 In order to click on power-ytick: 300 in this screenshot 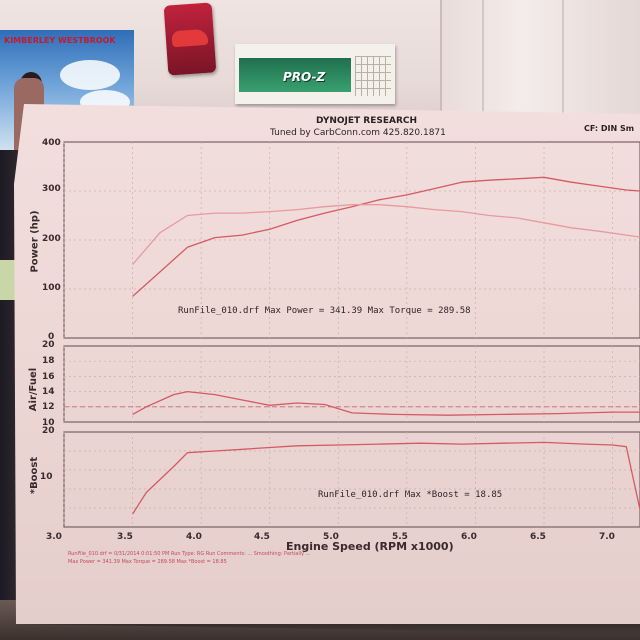, I will do `click(51, 189)`.